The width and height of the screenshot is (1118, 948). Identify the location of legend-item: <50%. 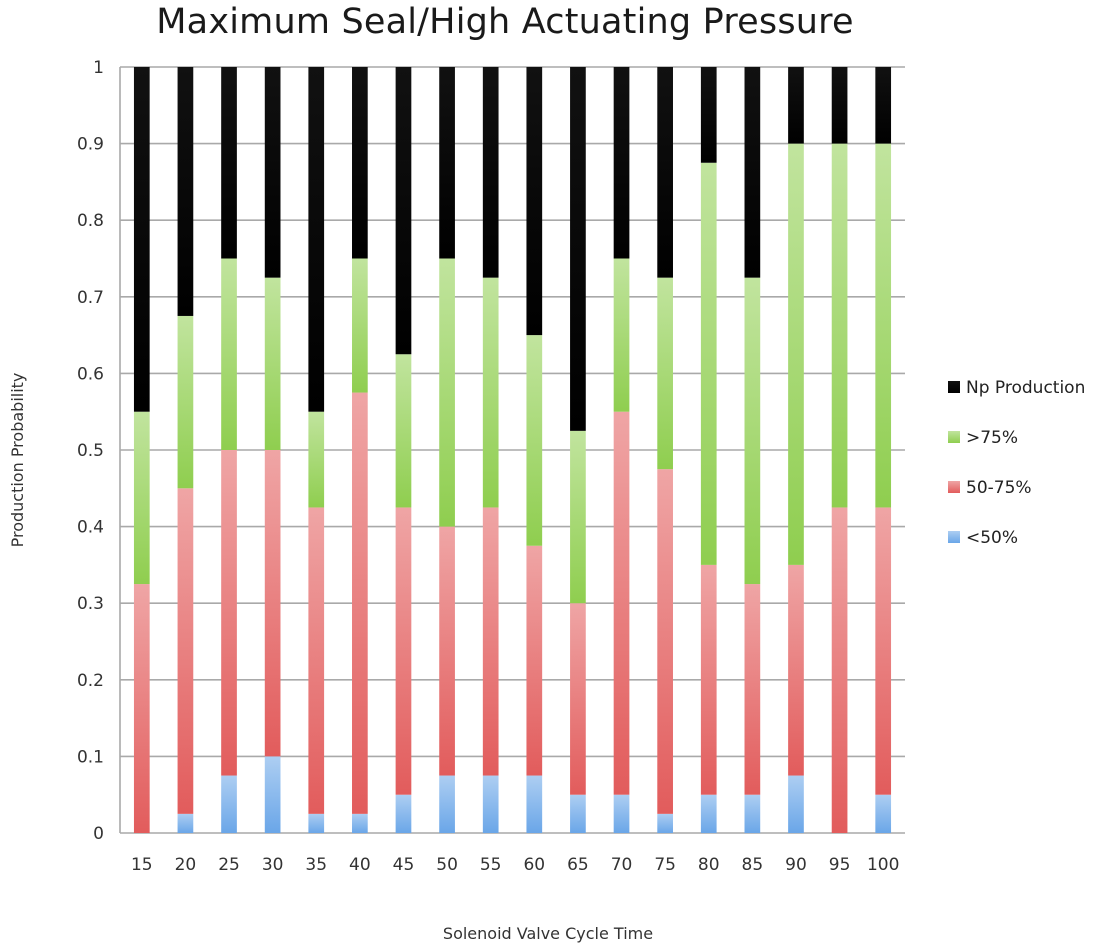
(983, 538).